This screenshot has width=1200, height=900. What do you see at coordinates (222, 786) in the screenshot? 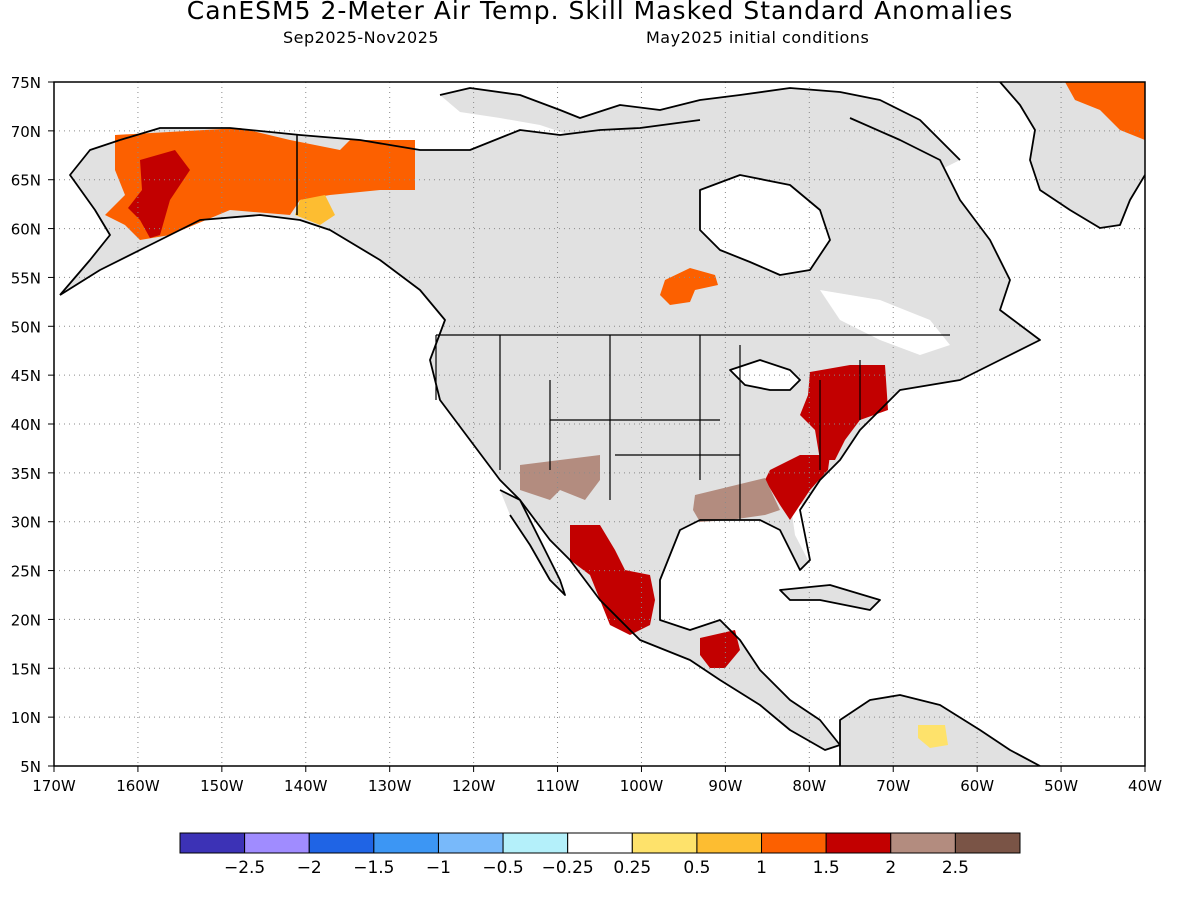
I see `lon-label: 150W` at bounding box center [222, 786].